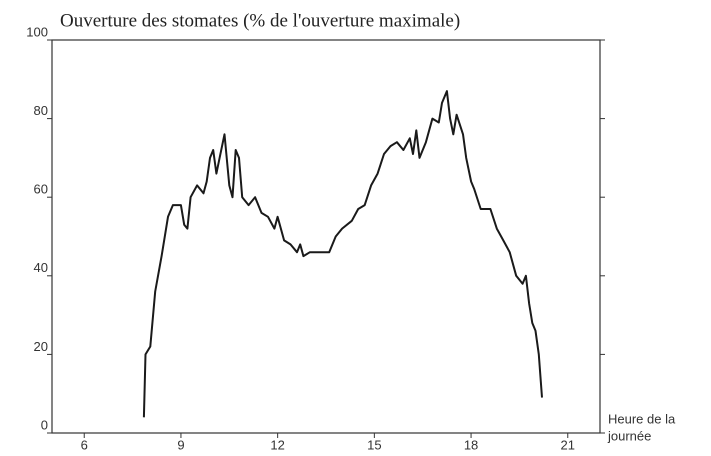 The width and height of the screenshot is (711, 456). What do you see at coordinates (374, 444) in the screenshot?
I see `x-tick-label: 15` at bounding box center [374, 444].